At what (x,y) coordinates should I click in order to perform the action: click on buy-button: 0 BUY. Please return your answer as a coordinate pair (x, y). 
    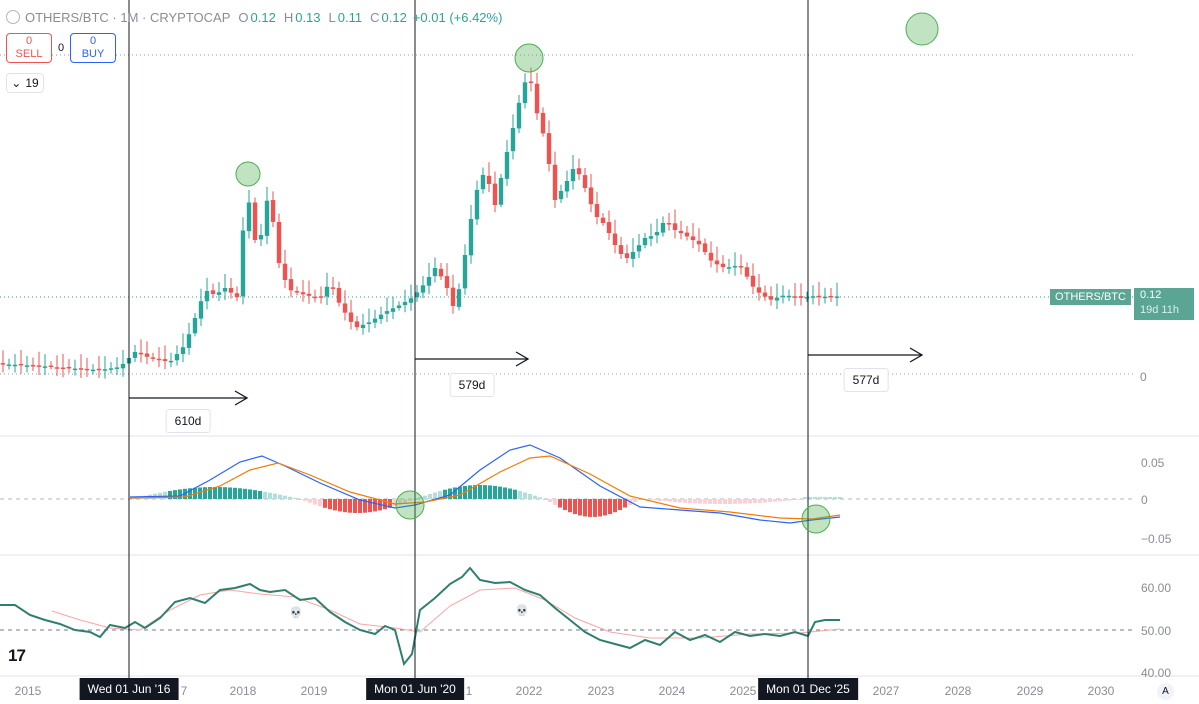
    Looking at the image, I should click on (93, 48).